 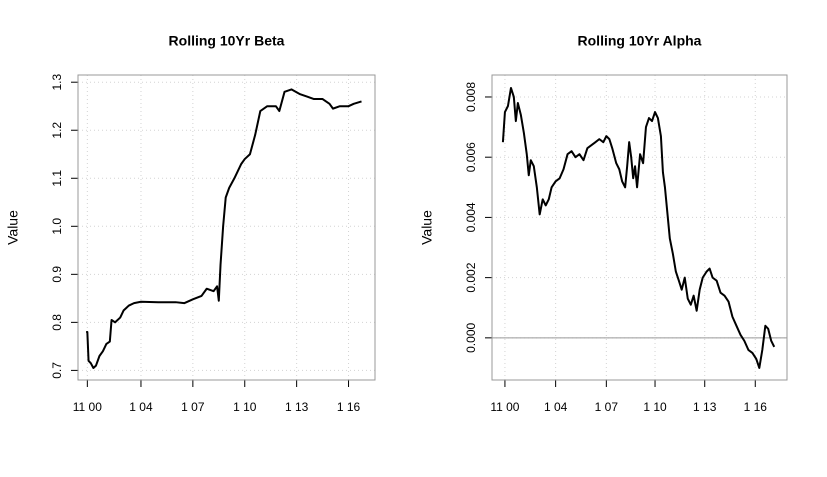 What do you see at coordinates (57, 274) in the screenshot?
I see `y-tick-label: 0.9` at bounding box center [57, 274].